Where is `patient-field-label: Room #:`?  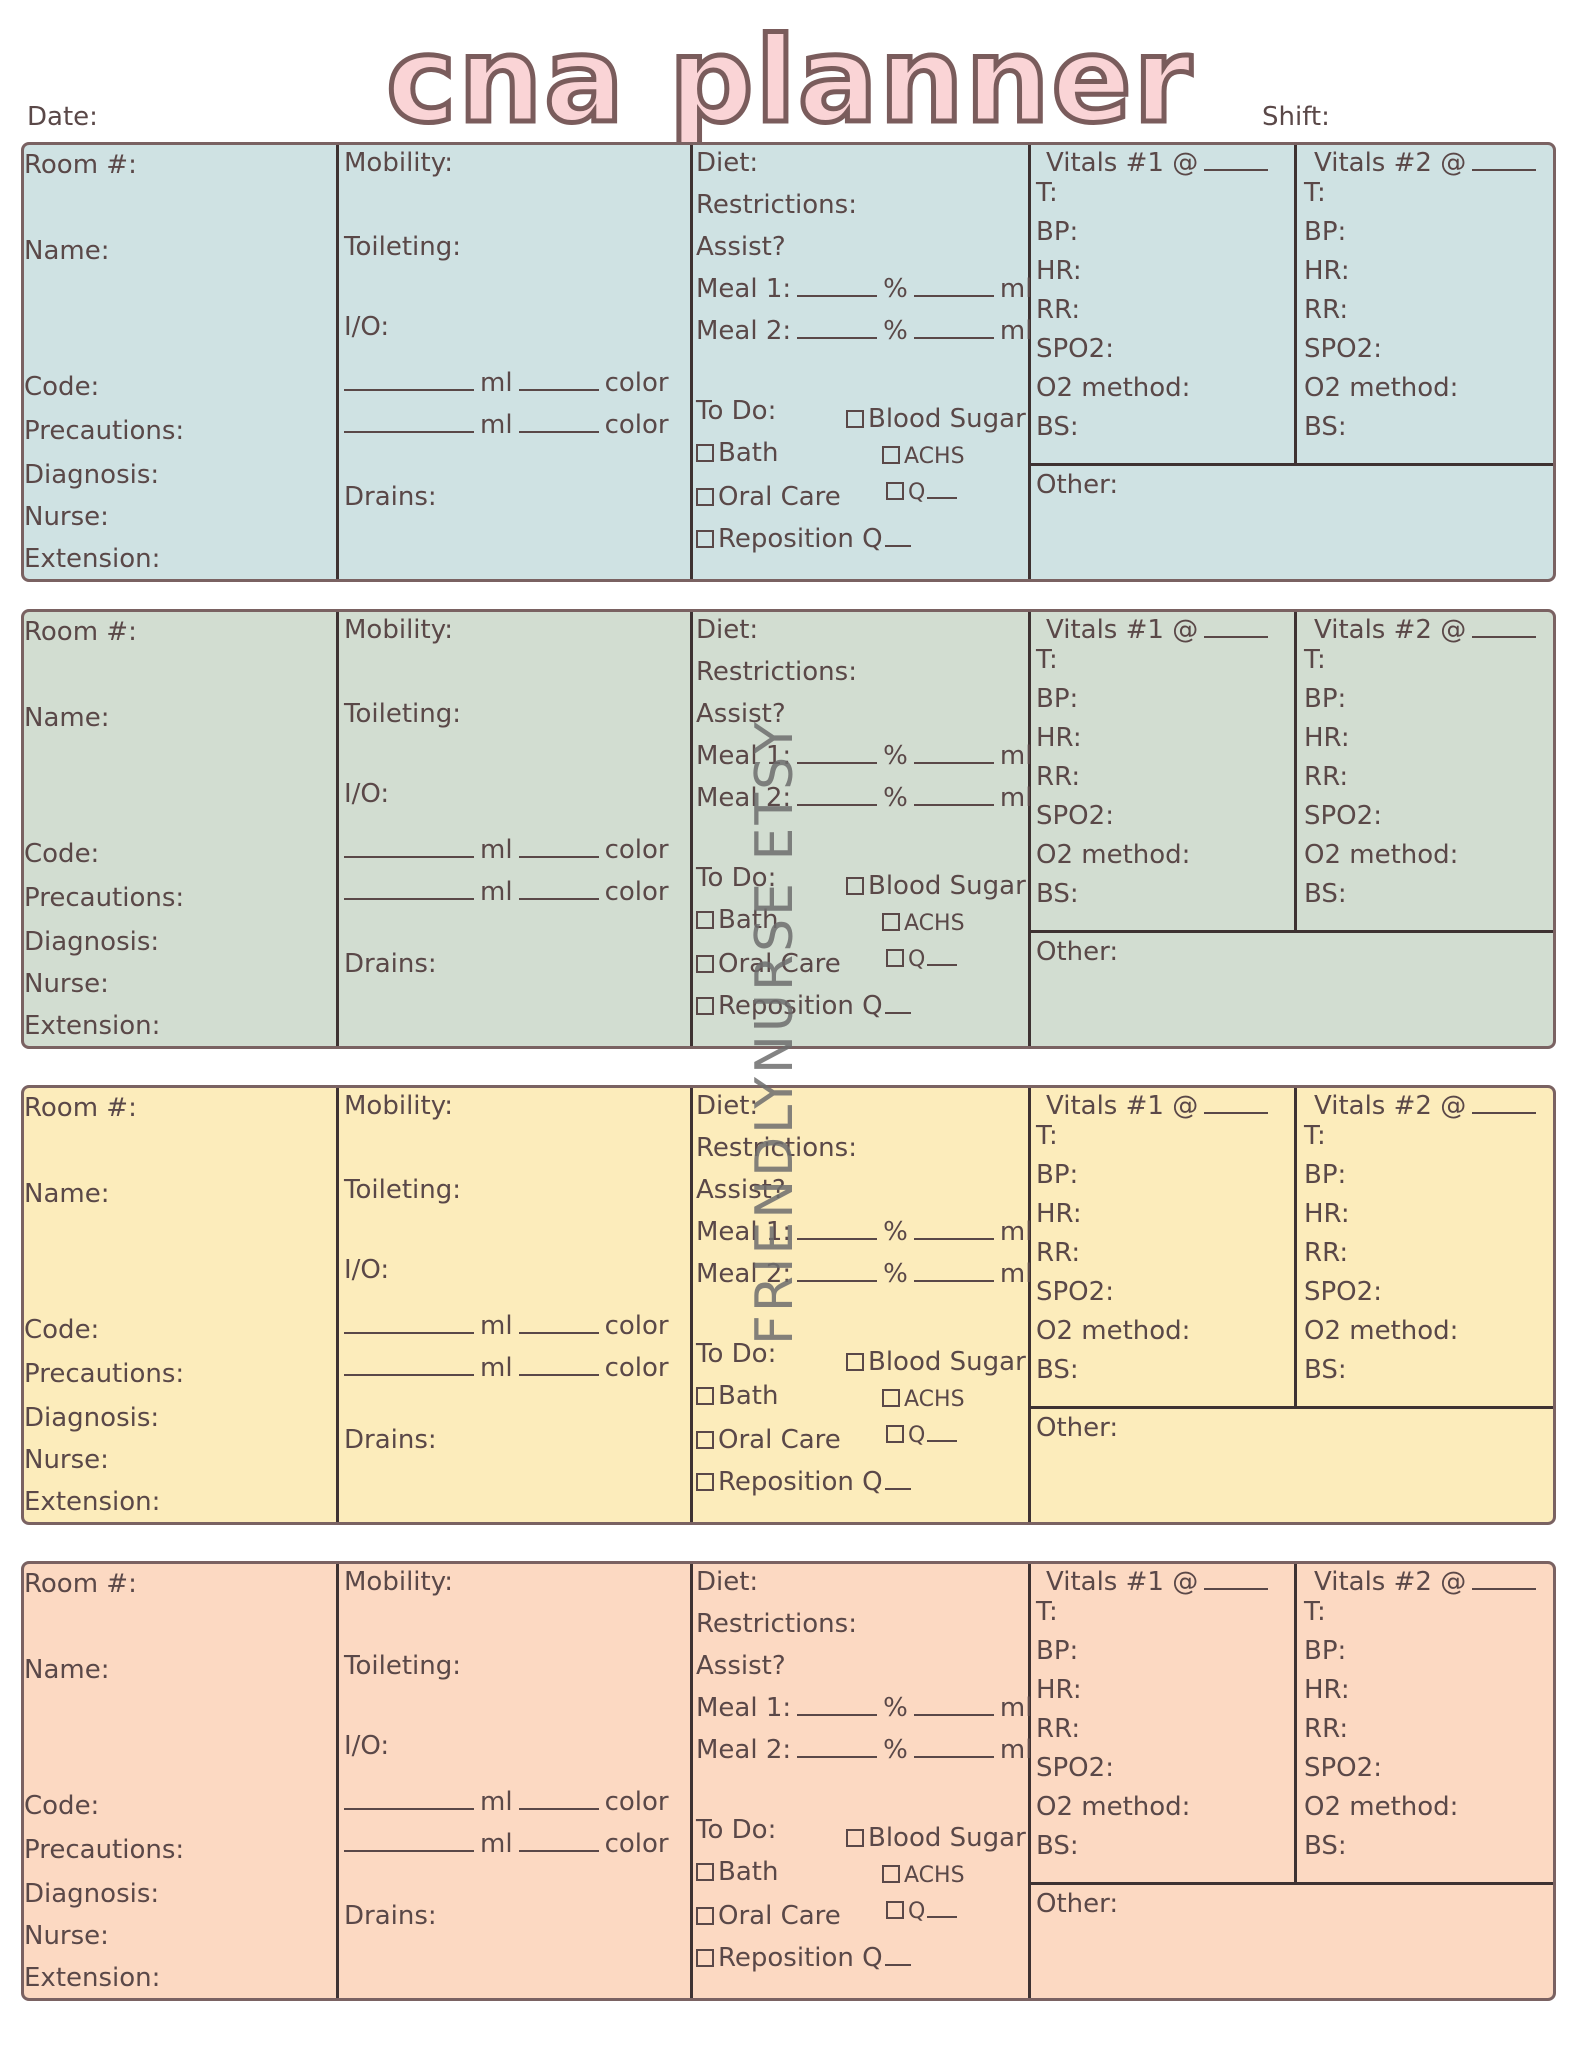 patient-field-label: Room #: is located at coordinates (80, 1584).